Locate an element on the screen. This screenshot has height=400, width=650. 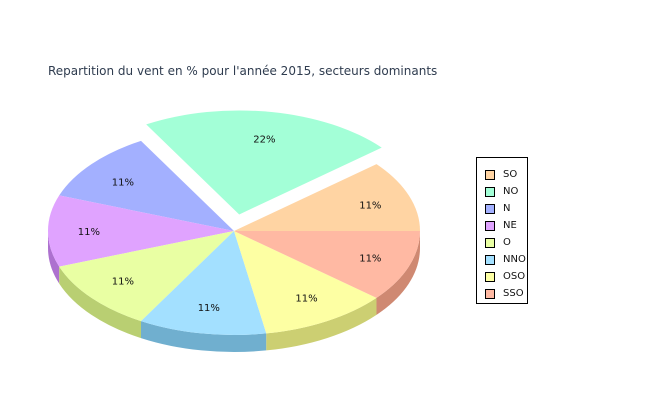
pie-slice-side-o is located at coordinates (100, 302).